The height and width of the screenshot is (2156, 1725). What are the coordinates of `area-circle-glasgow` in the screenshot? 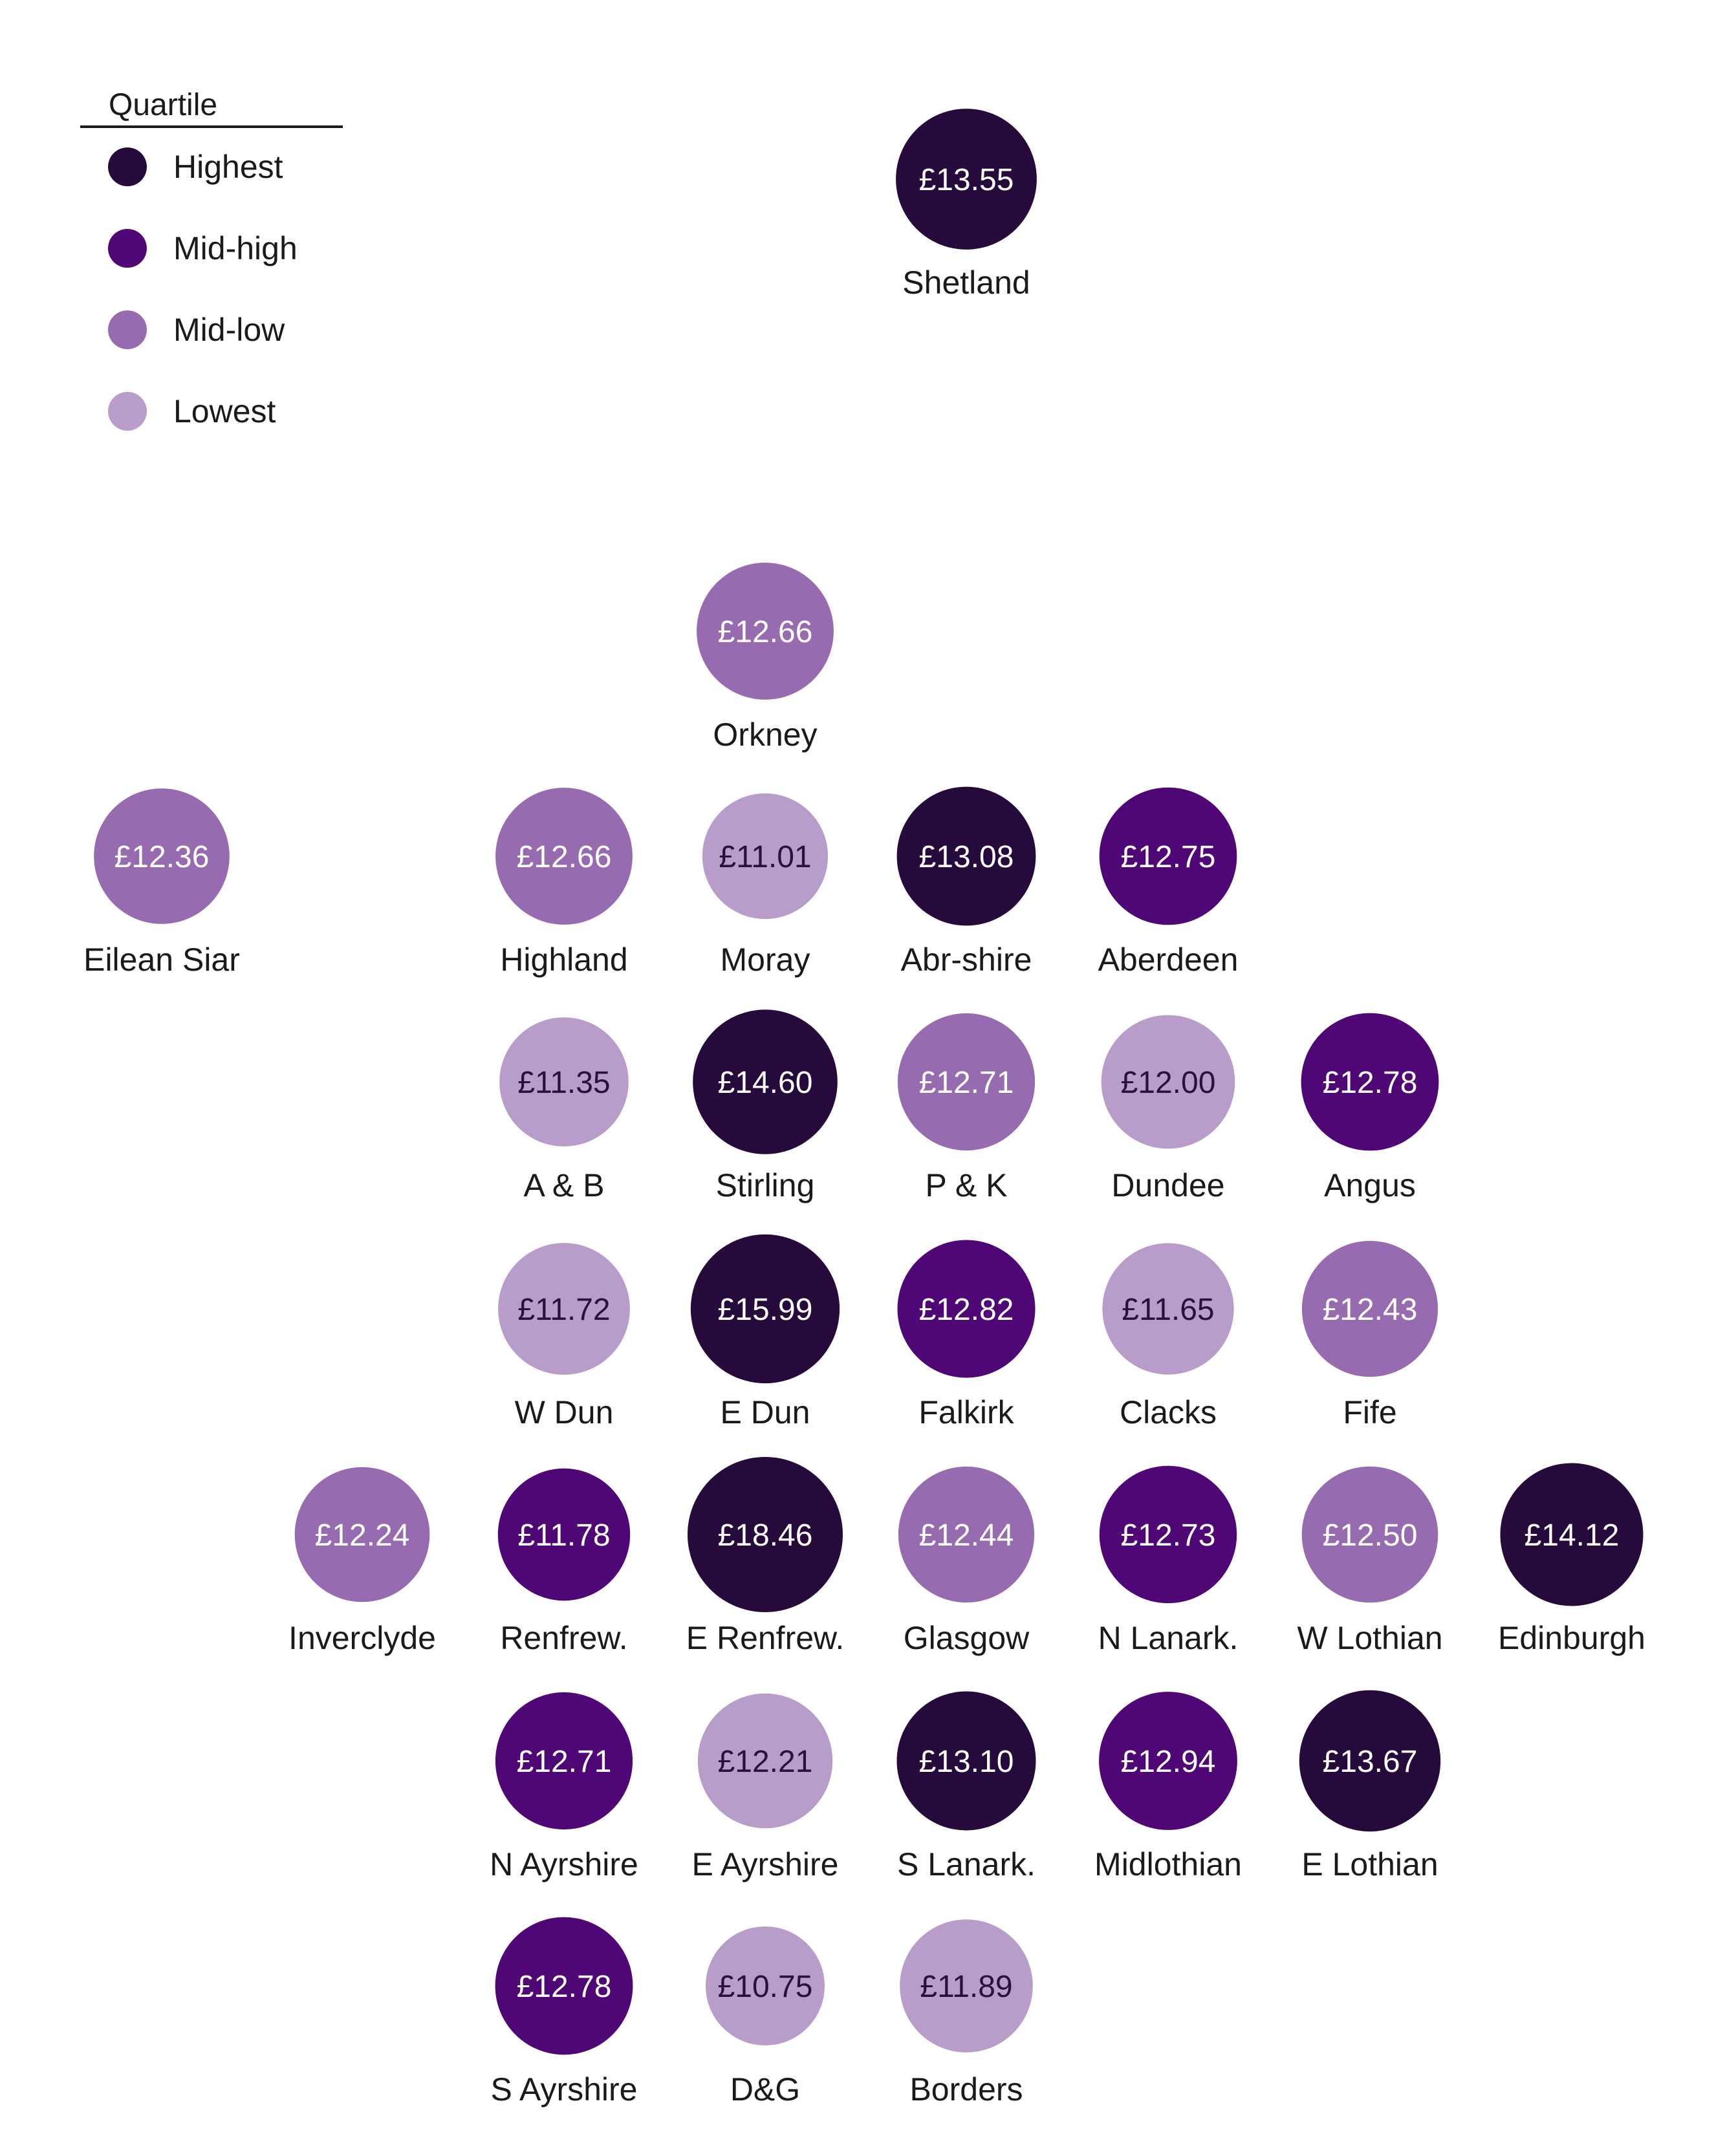 It's located at (967, 1534).